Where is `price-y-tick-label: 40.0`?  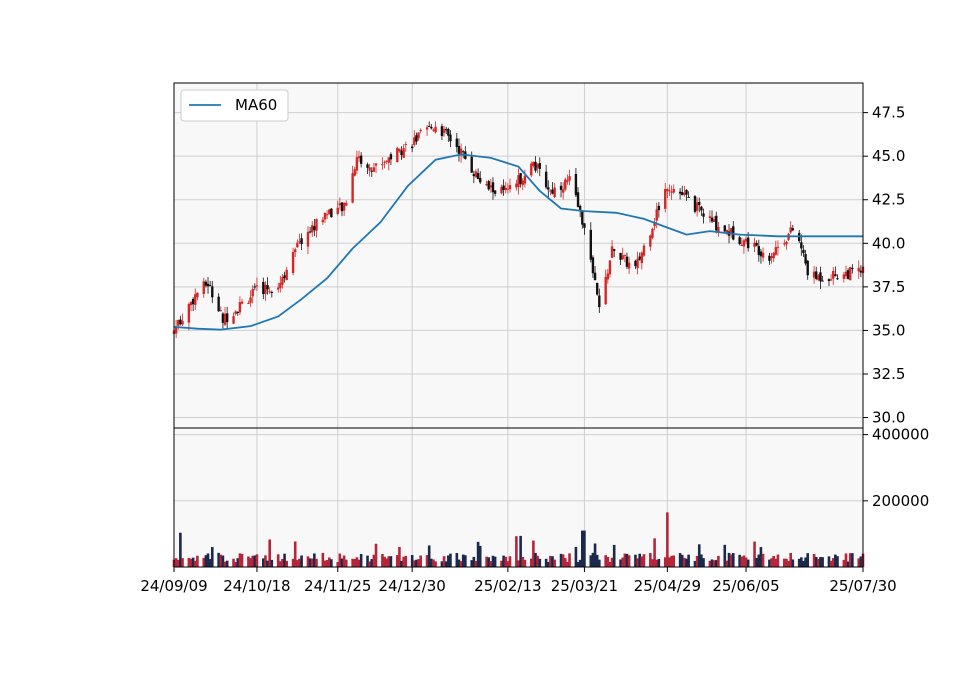 price-y-tick-label: 40.0 is located at coordinates (888, 243).